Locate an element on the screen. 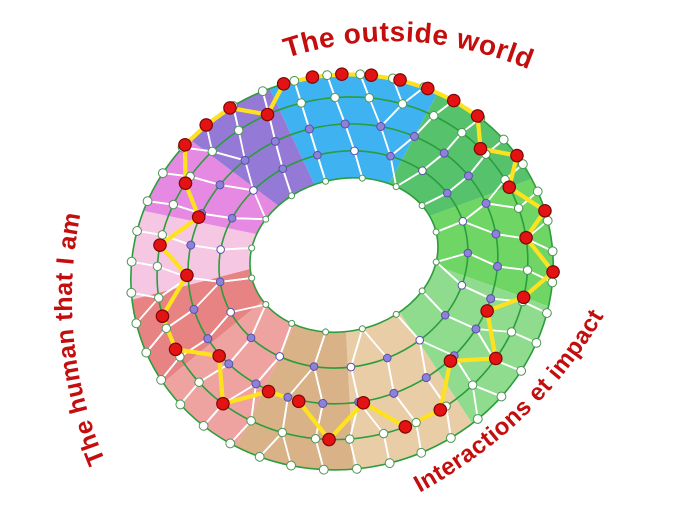  sector-purple is located at coordinates (250, 153).